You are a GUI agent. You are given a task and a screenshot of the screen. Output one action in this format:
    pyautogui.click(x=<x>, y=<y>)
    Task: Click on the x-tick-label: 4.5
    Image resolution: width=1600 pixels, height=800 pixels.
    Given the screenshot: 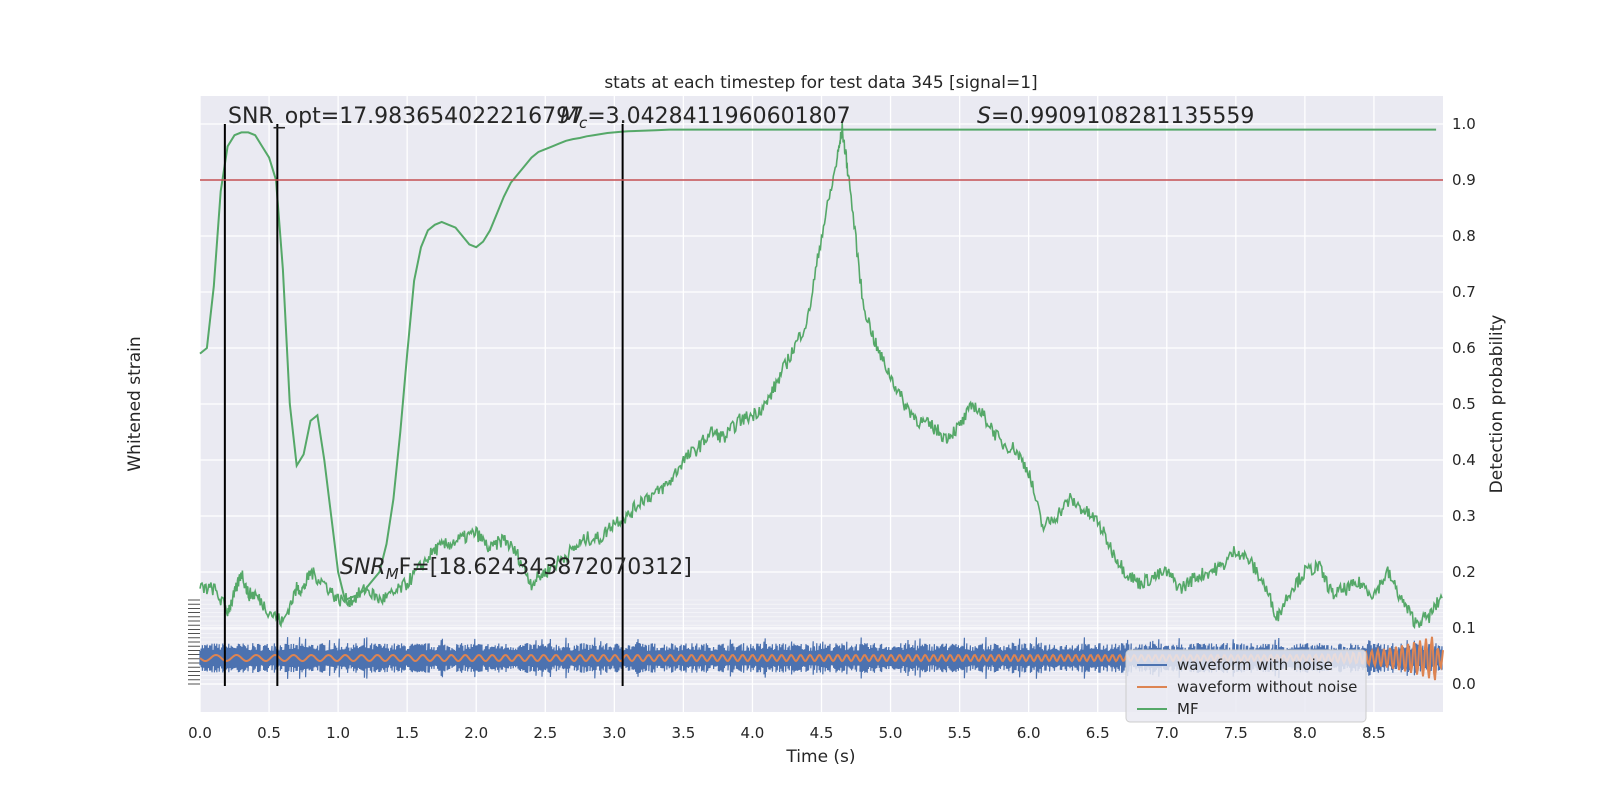 What is the action you would take?
    pyautogui.click(x=822, y=733)
    